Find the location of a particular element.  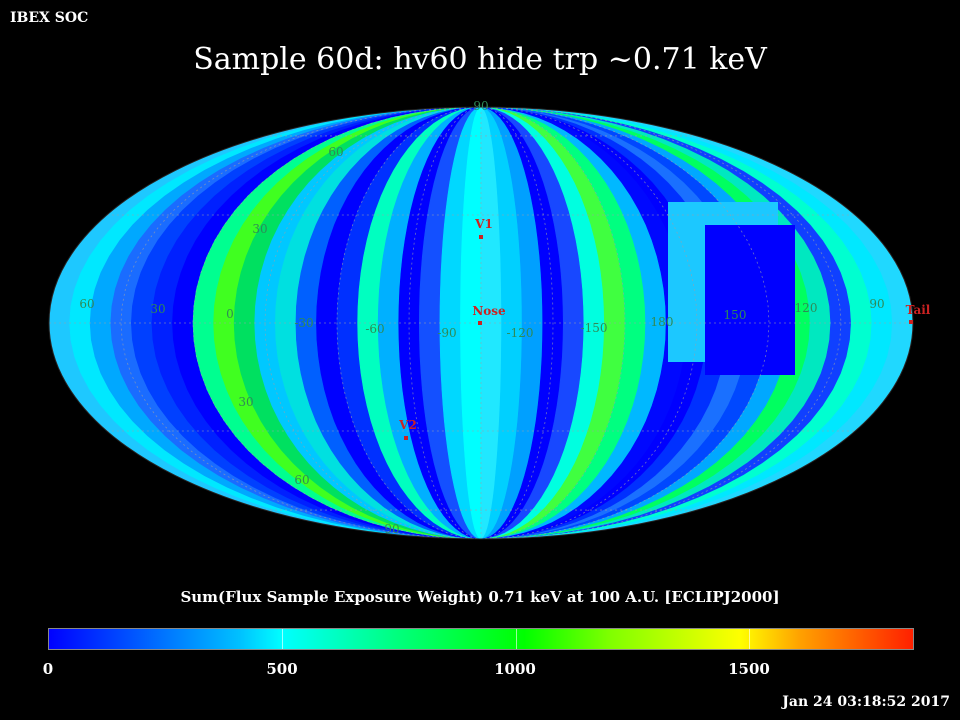

marker-v1-label: V1 is located at coordinates (483, 224).